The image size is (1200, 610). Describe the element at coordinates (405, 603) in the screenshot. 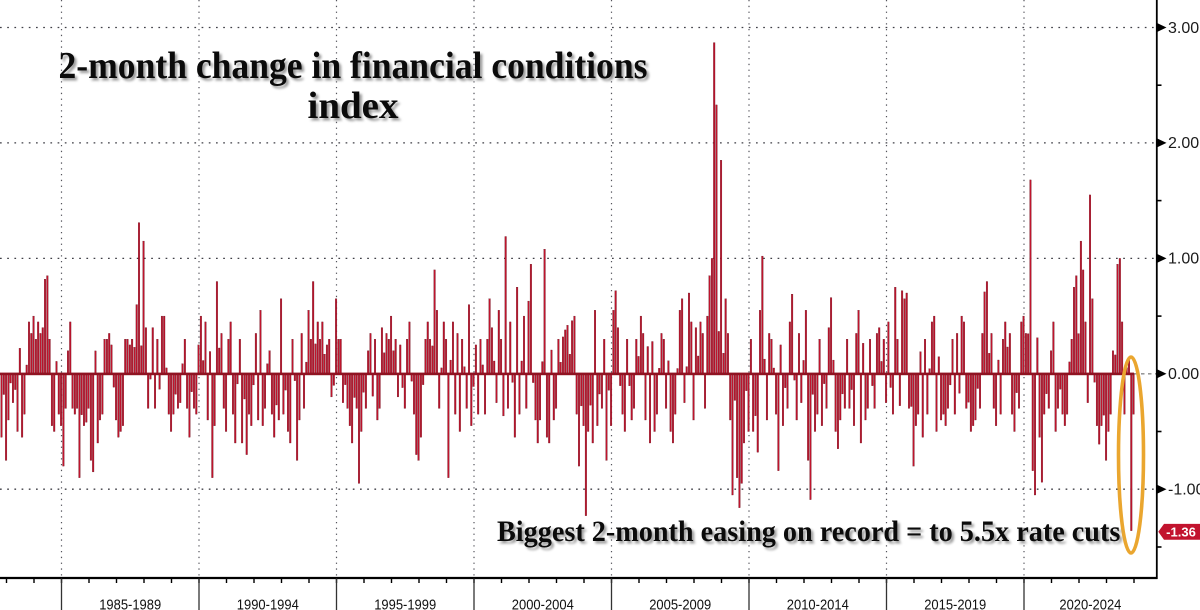

I see `svg-text: 1995-1999` at that location.